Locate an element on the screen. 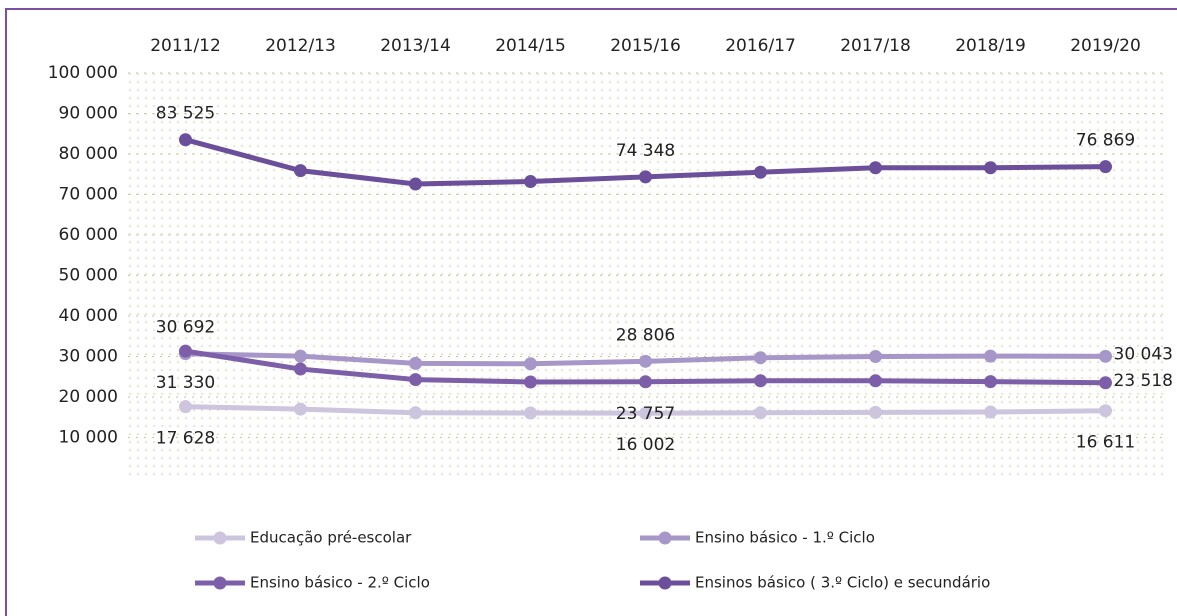 The width and height of the screenshot is (1177, 616). x-tick-label: 2013/14 is located at coordinates (415, 46).